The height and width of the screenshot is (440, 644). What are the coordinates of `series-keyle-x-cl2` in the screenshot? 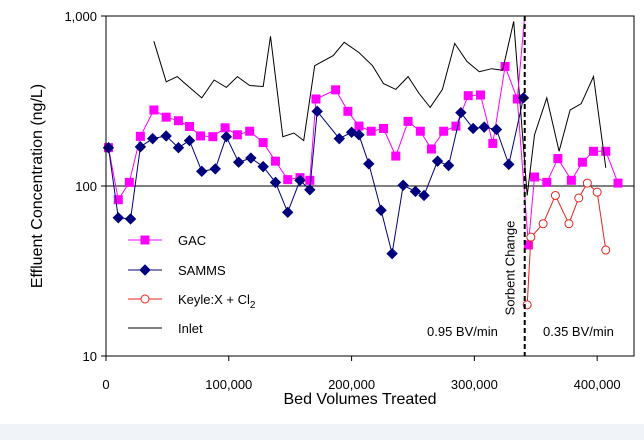 It's located at (566, 244).